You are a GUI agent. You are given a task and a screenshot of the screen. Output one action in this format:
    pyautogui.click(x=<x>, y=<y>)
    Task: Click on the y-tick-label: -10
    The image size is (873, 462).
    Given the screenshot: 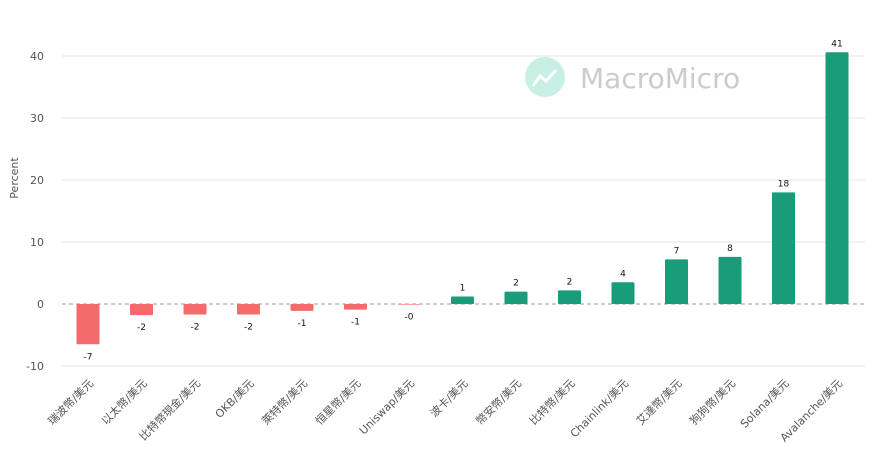 What is the action you would take?
    pyautogui.click(x=35, y=366)
    